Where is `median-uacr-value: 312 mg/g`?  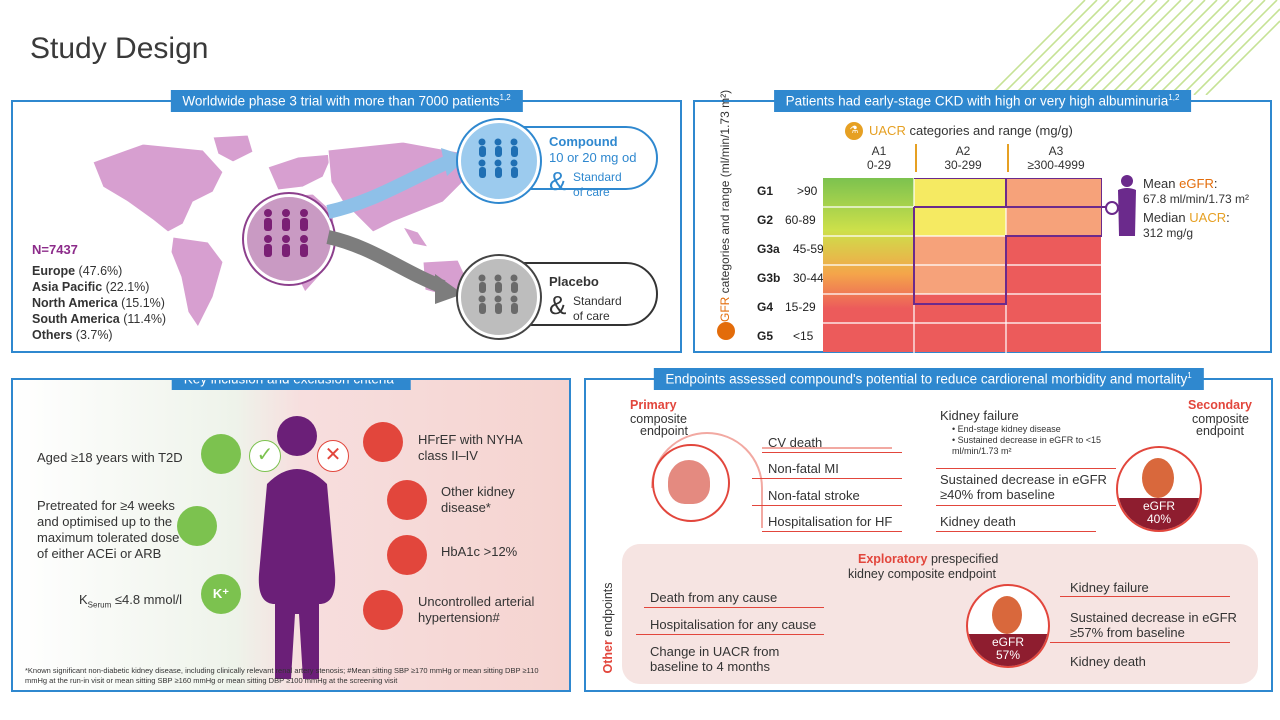 median-uacr-value: 312 mg/g is located at coordinates (1168, 233).